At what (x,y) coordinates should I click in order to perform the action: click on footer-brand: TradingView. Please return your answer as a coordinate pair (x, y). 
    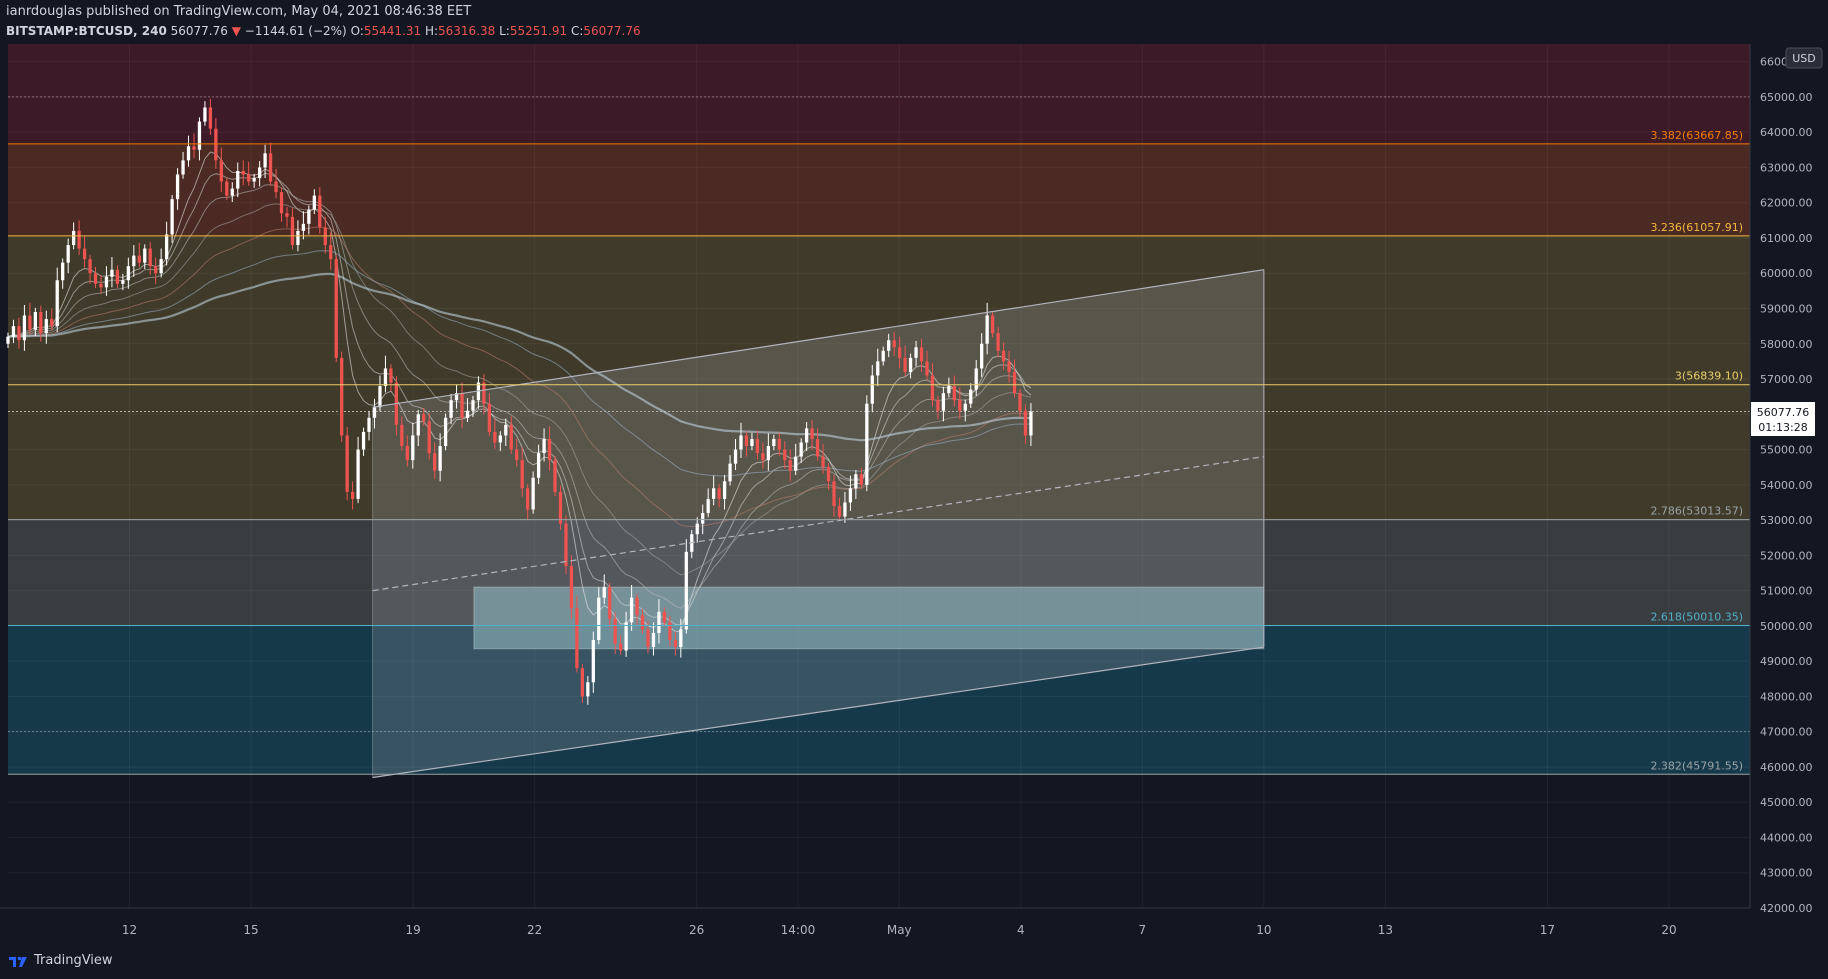
    Looking at the image, I should click on (73, 960).